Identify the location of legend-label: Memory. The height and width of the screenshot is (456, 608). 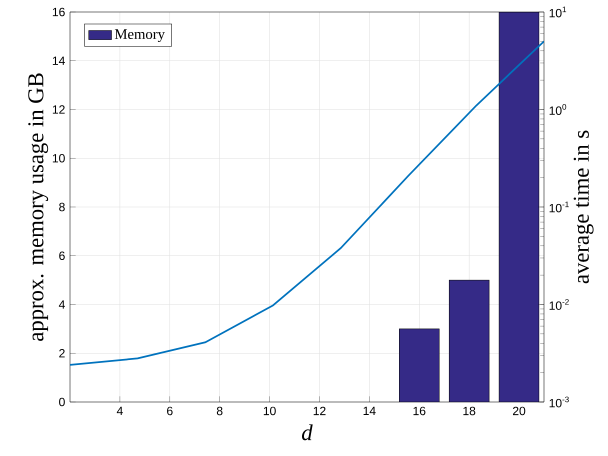
(139, 35).